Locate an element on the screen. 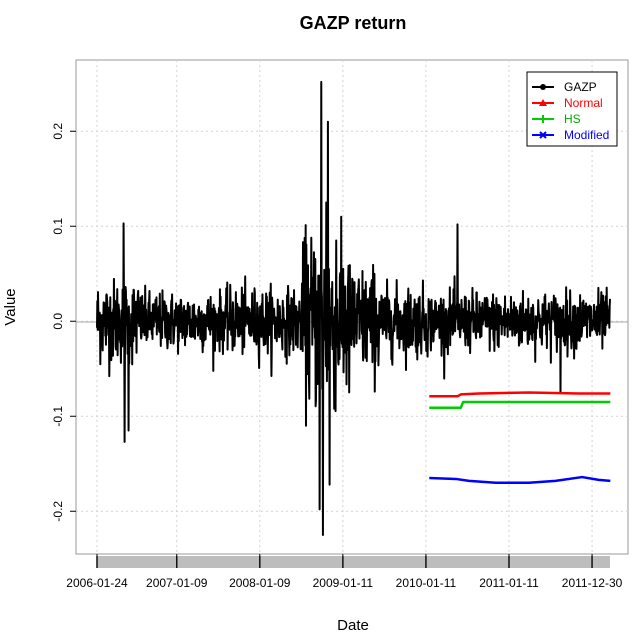 This screenshot has width=635, height=635. legend-marker-plus is located at coordinates (543, 119).